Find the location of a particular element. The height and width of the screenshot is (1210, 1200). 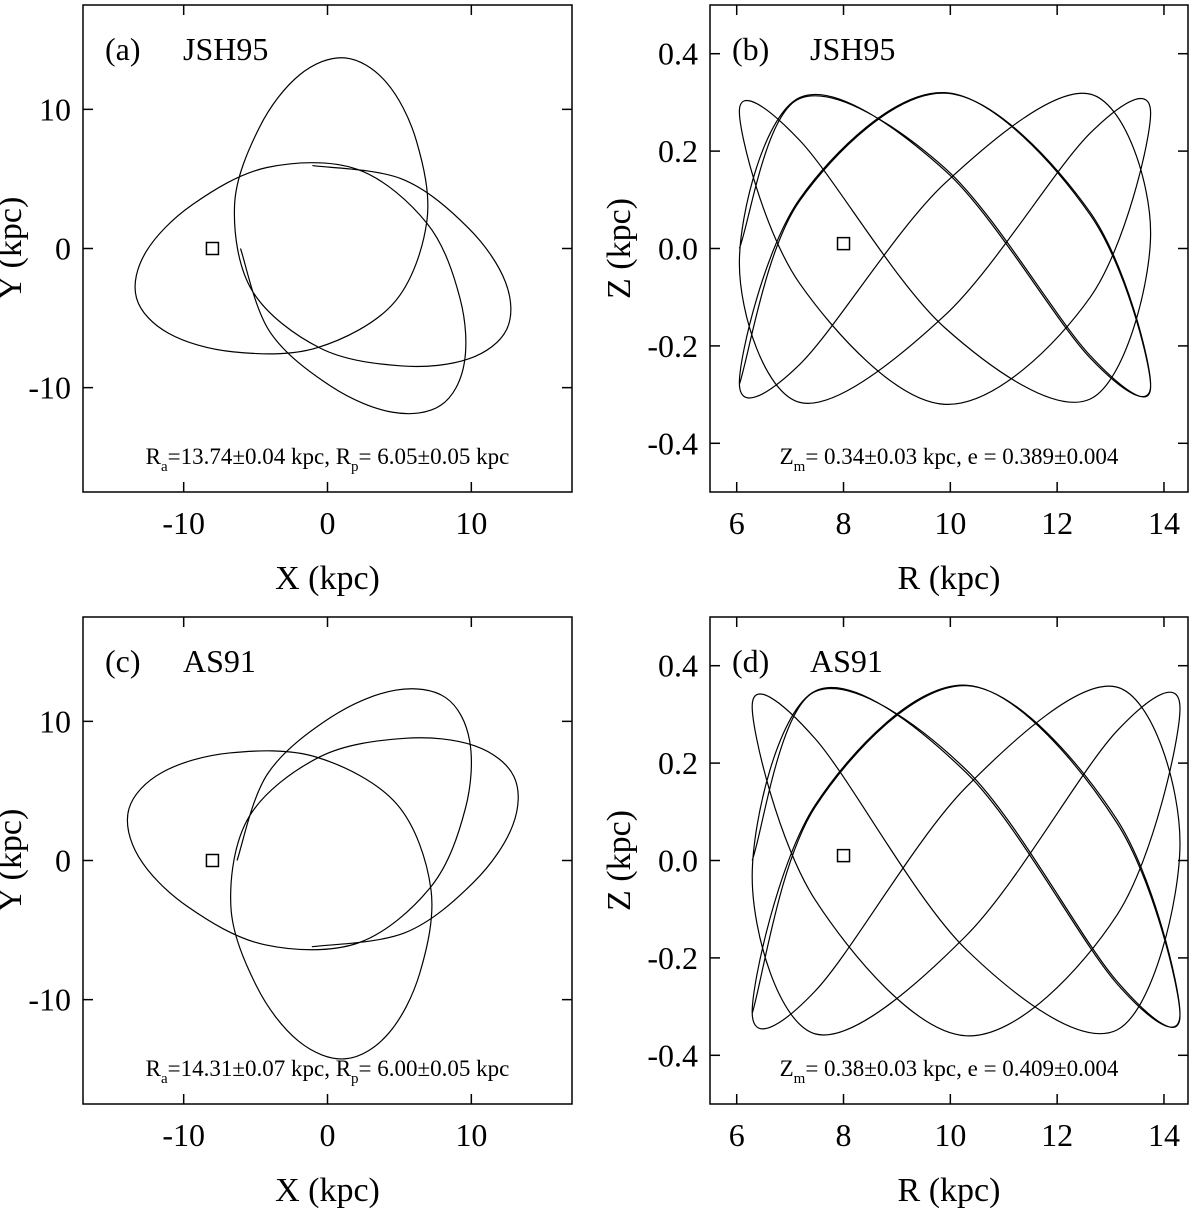

annotation: Zm= 0.38±0.03 kpc, e = 0.409±0.004 is located at coordinates (949, 1071).